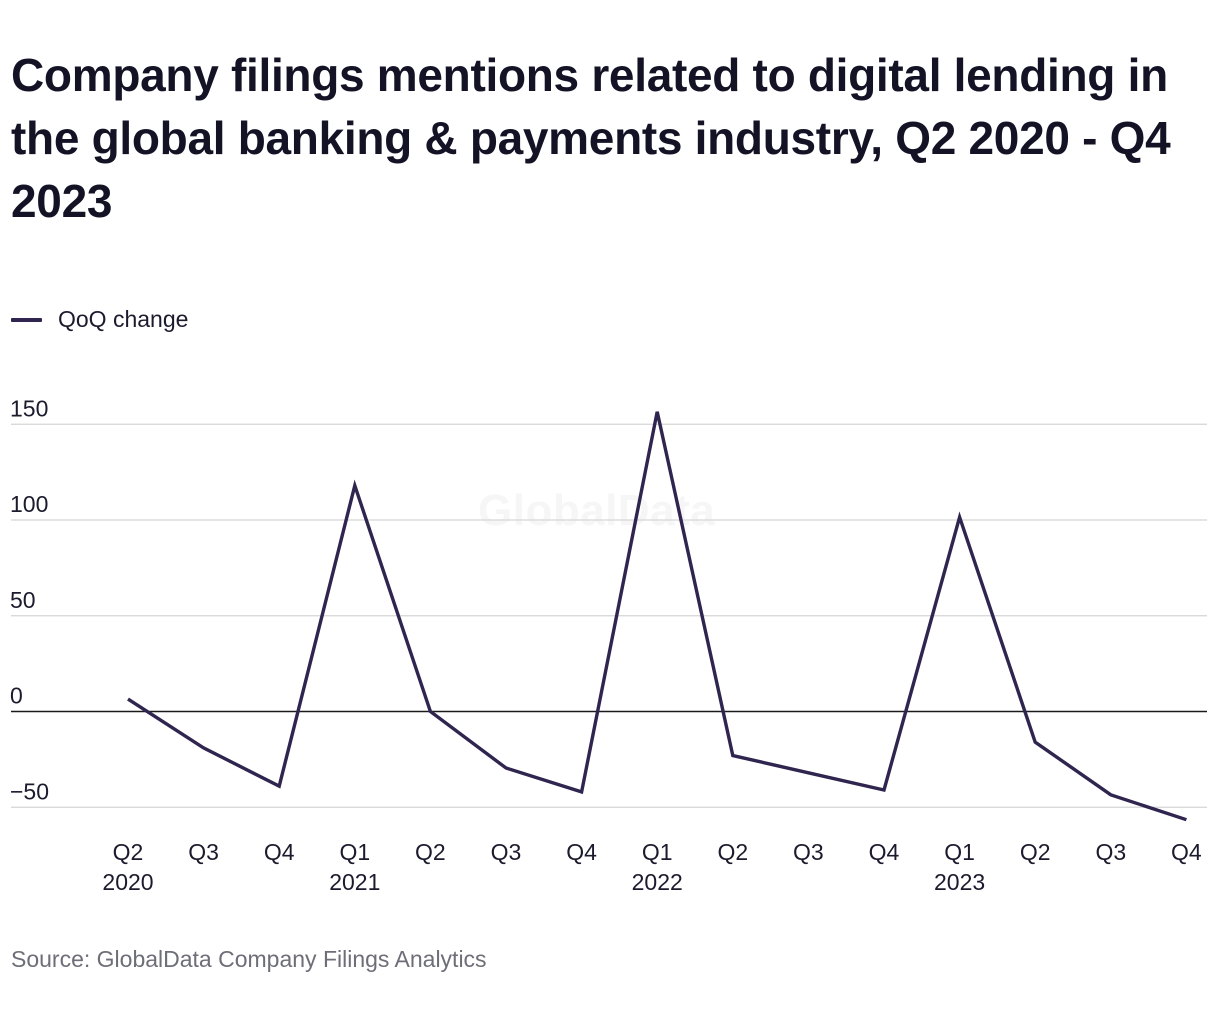 This screenshot has width=1220, height=1020. I want to click on x-tick-label-year: 2022, so click(657, 882).